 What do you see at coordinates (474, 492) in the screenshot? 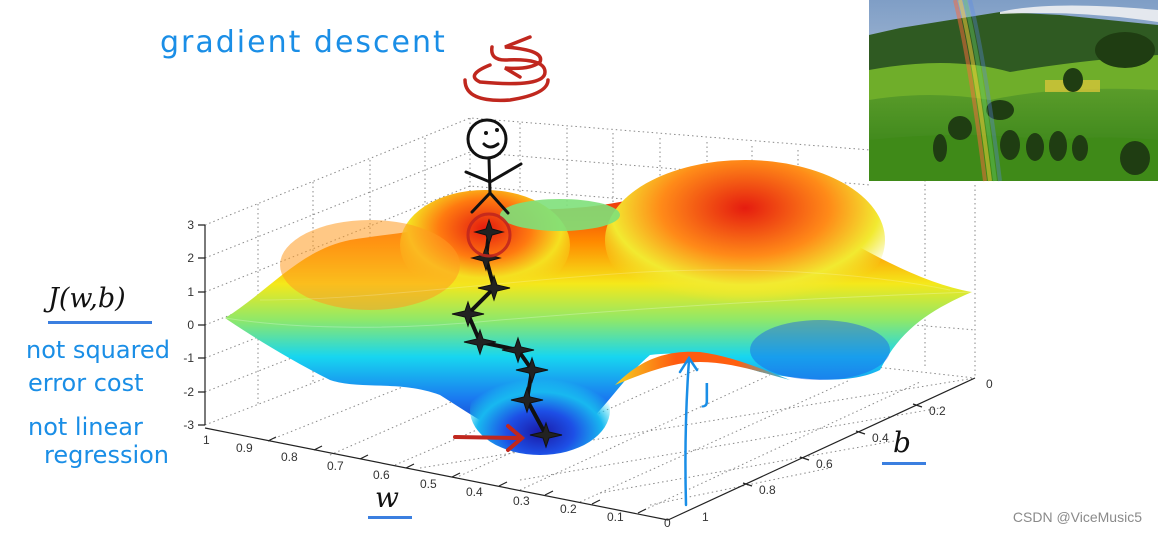
I see `w-tick: 0.4` at bounding box center [474, 492].